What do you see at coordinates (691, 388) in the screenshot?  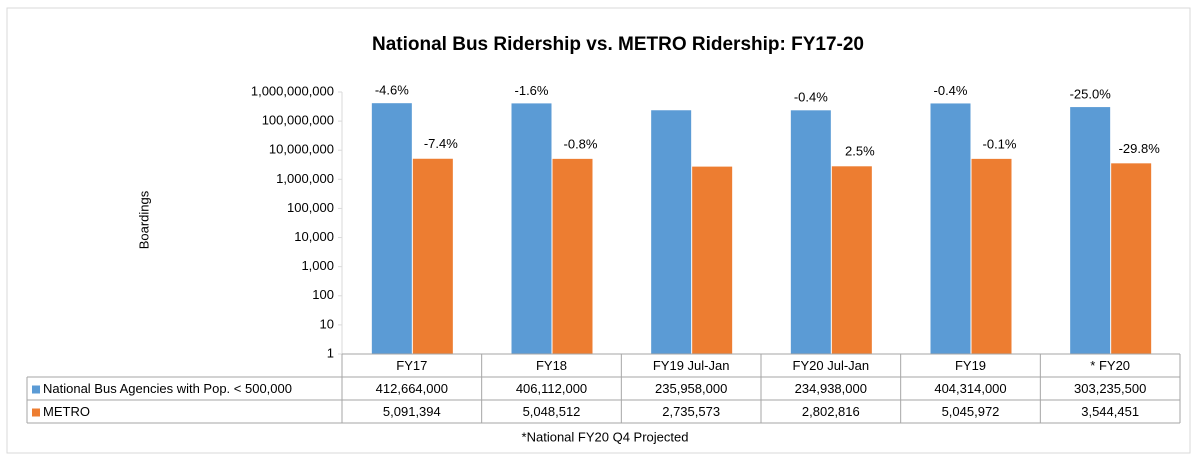 I see `table-value: 235,958,000` at bounding box center [691, 388].